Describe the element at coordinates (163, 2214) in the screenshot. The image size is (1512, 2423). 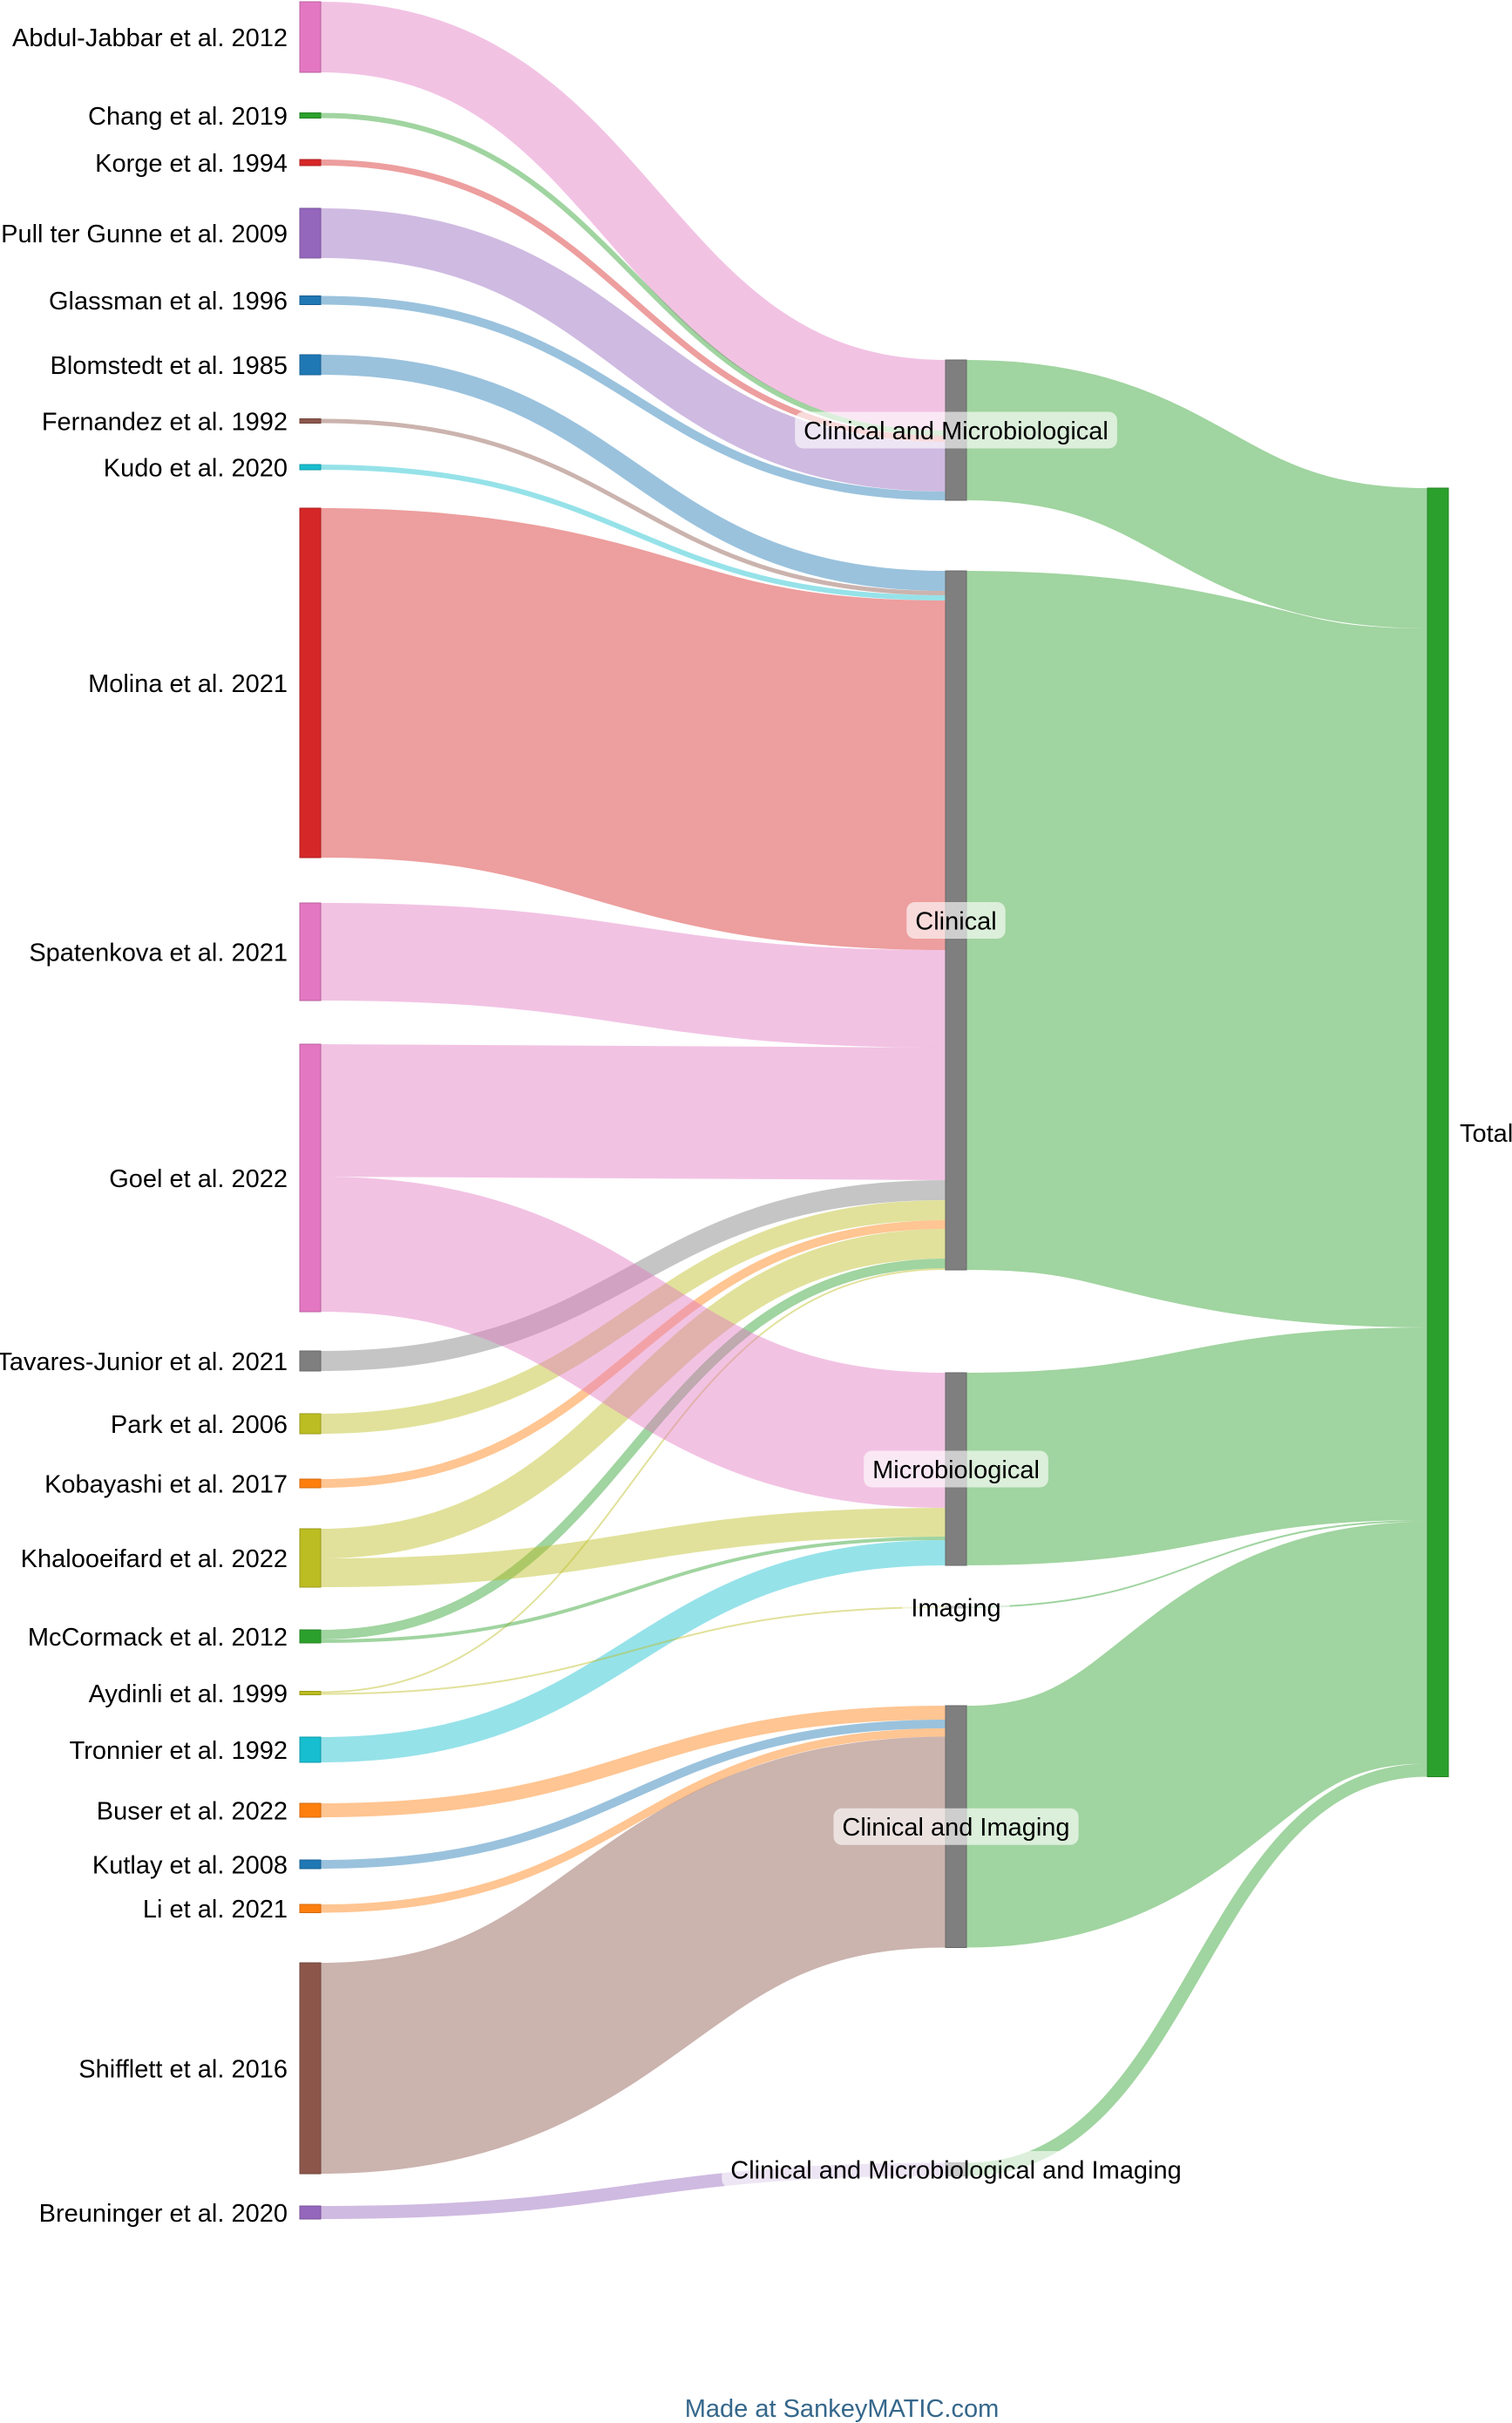
I see `svg-text: Breuninger et al. 2020` at that location.